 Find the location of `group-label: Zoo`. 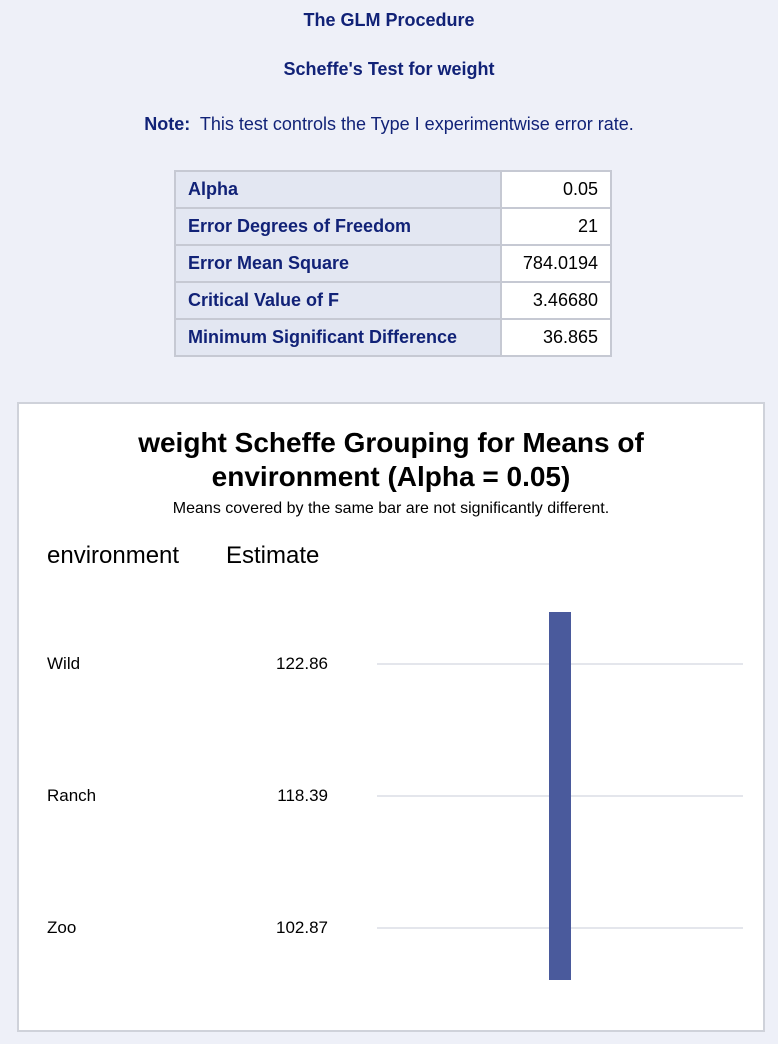

group-label: Zoo is located at coordinates (62, 927).